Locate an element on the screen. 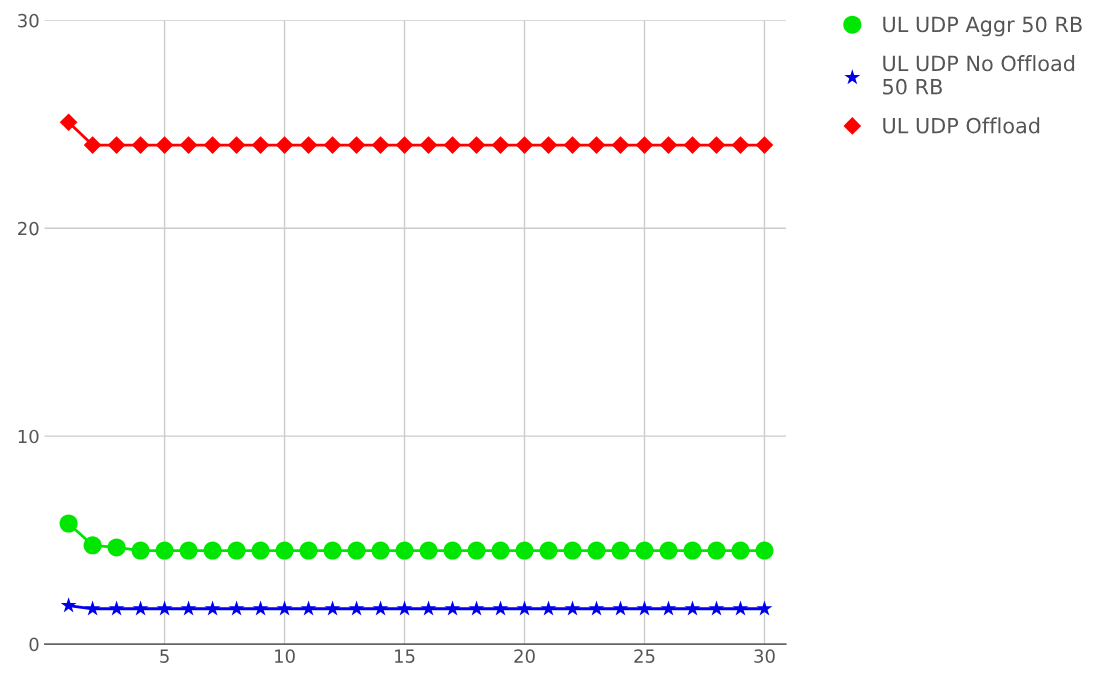  legend-label: UL UDP No Offload 50 RB is located at coordinates (979, 75).